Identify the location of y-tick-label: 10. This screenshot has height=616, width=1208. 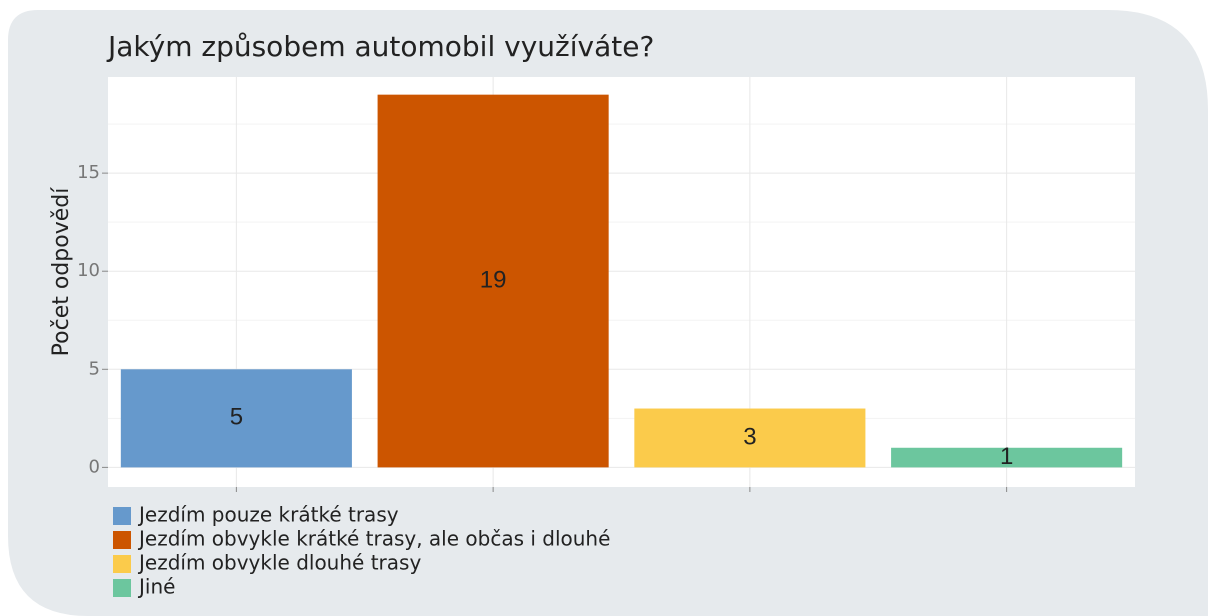
(88, 270).